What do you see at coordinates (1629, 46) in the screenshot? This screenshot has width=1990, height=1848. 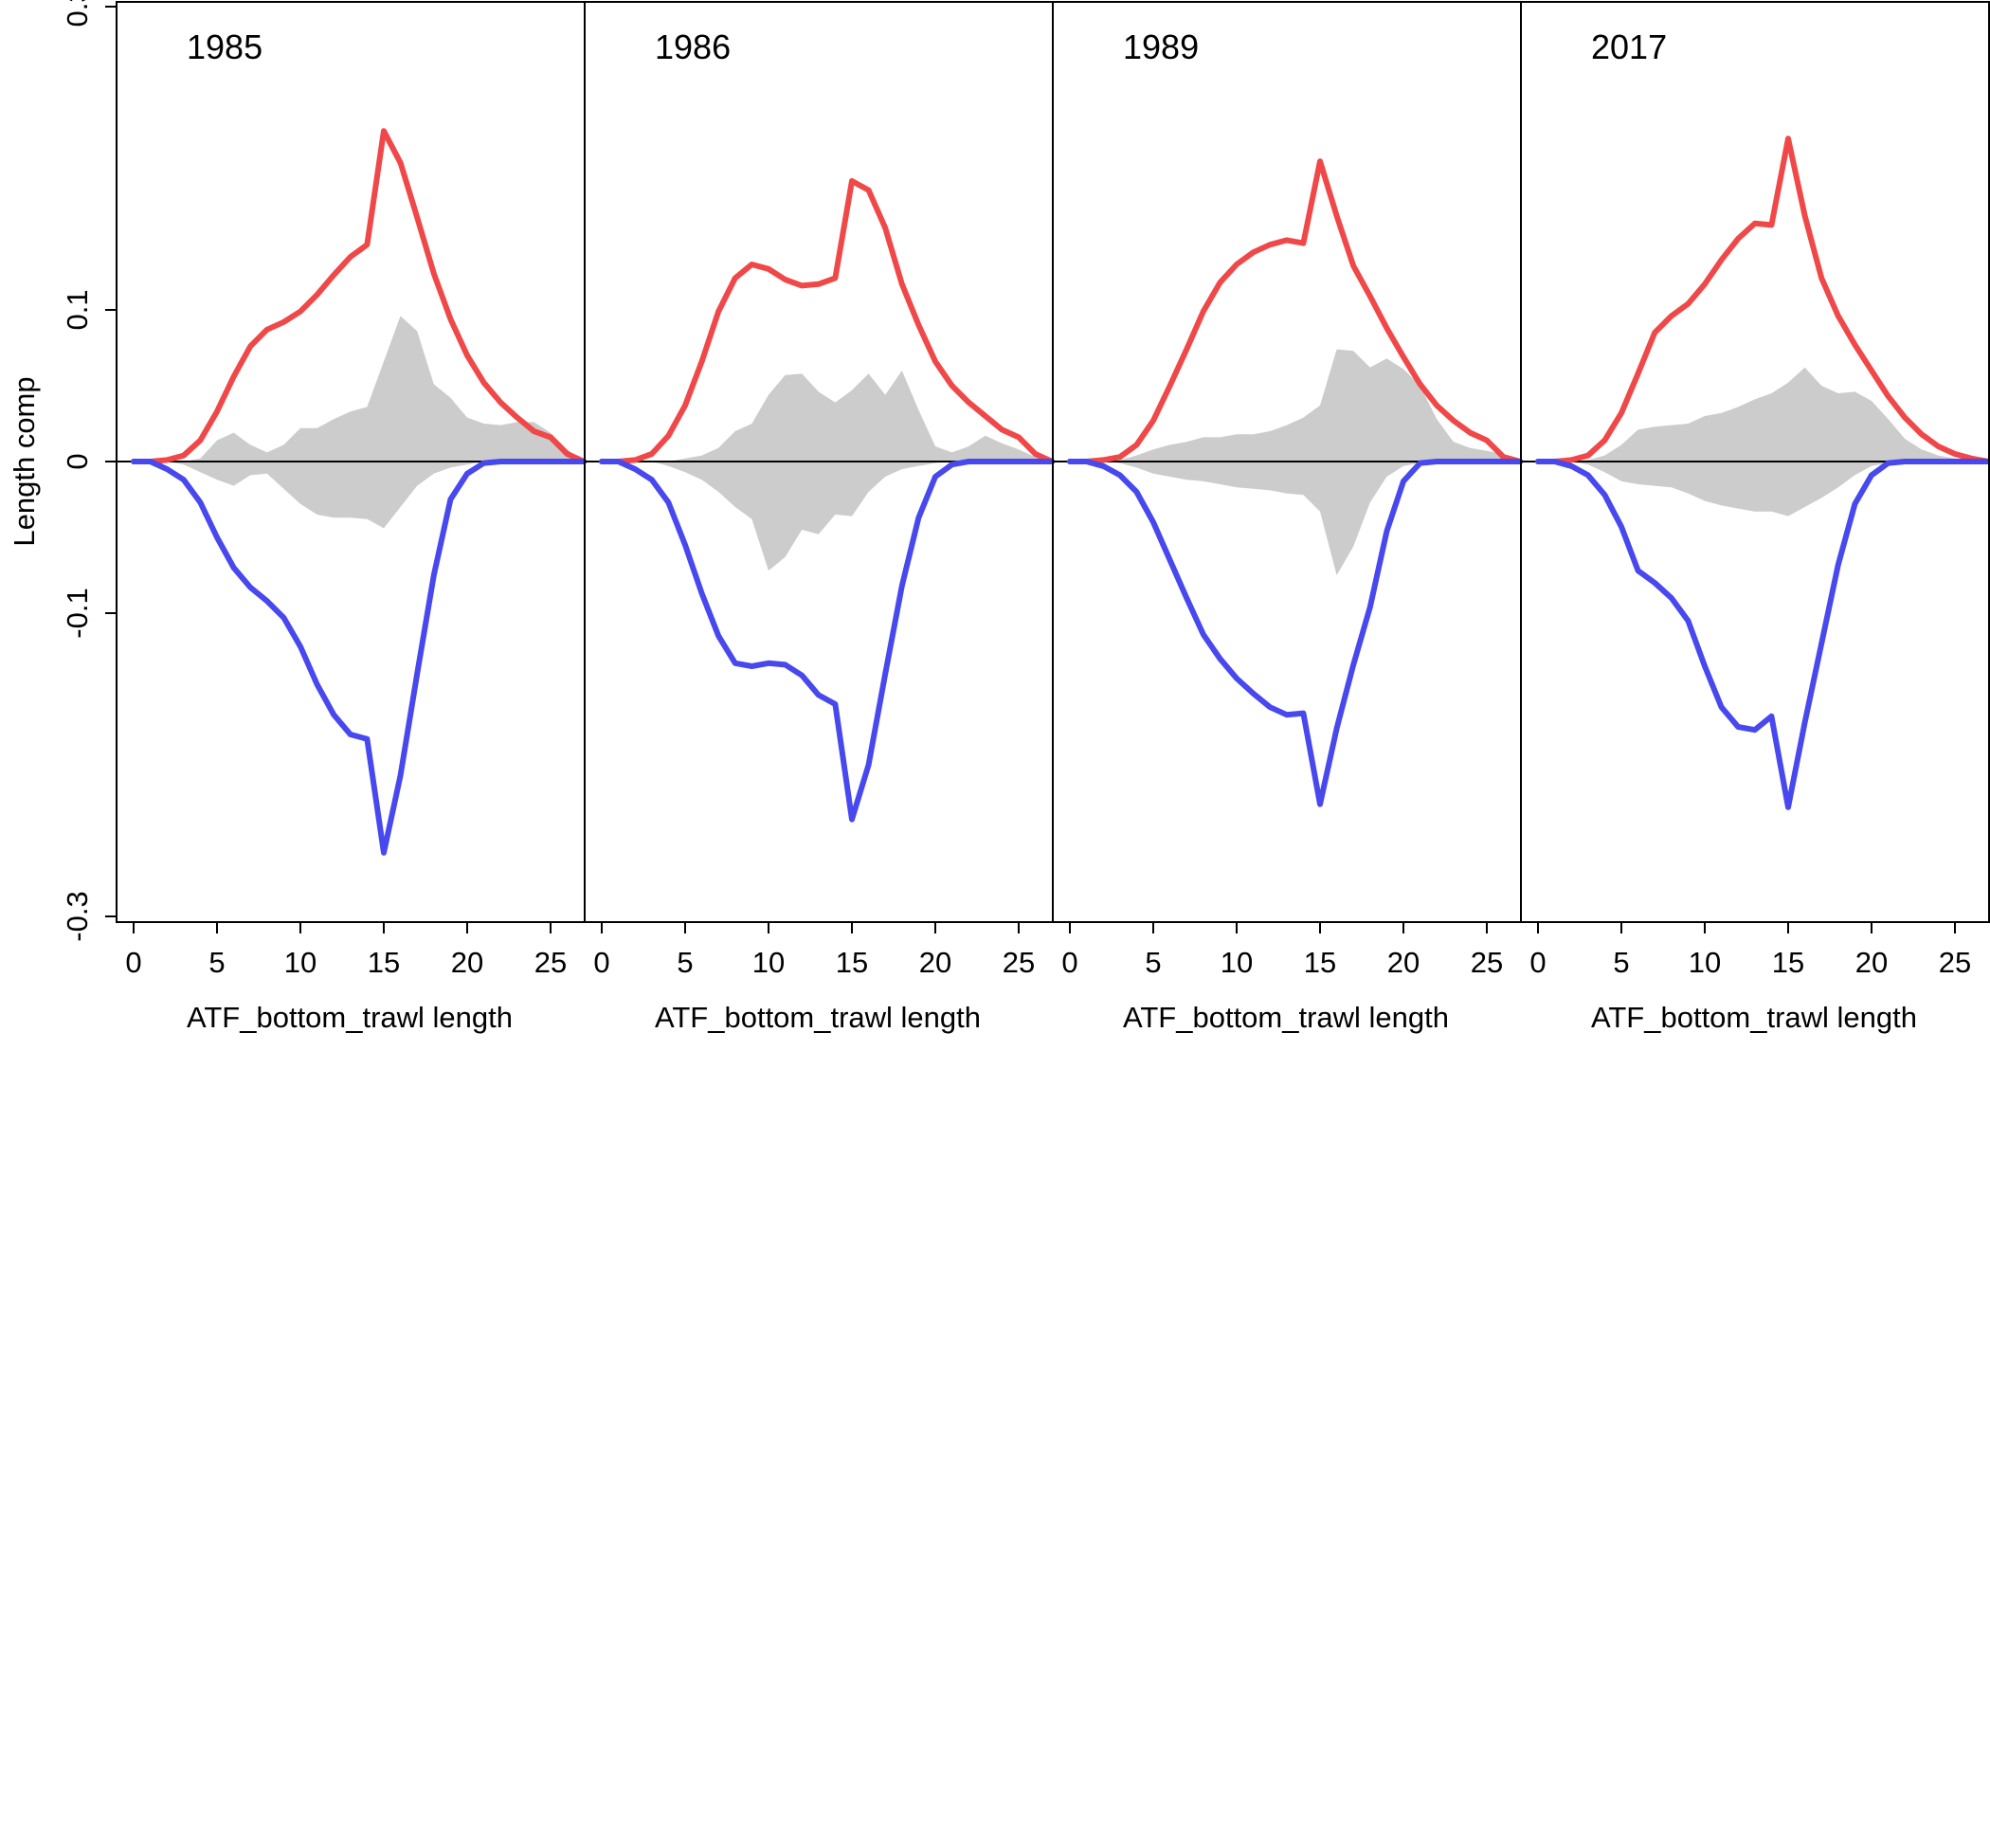 I see `year-label: 2017` at bounding box center [1629, 46].